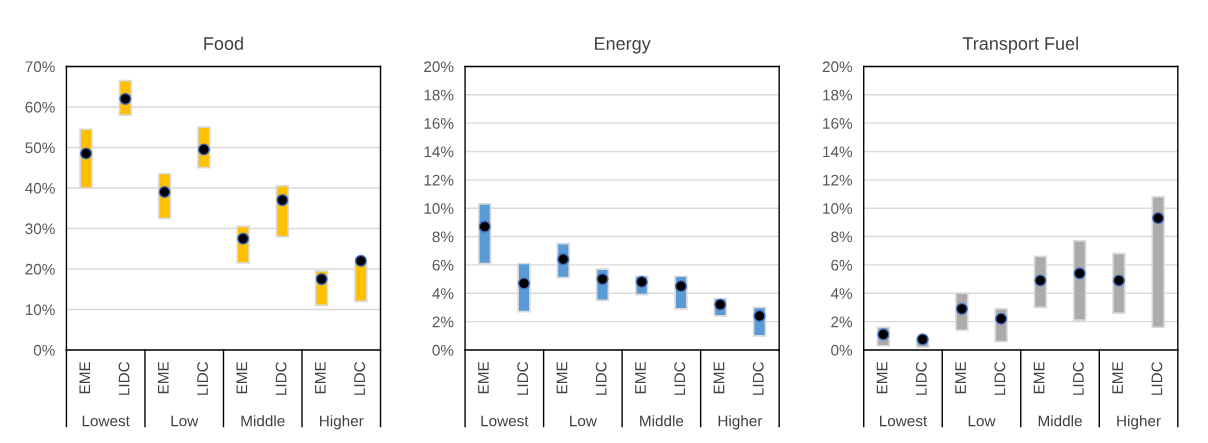 The width and height of the screenshot is (1208, 443). I want to click on y-tick-label: 60%, so click(40, 107).